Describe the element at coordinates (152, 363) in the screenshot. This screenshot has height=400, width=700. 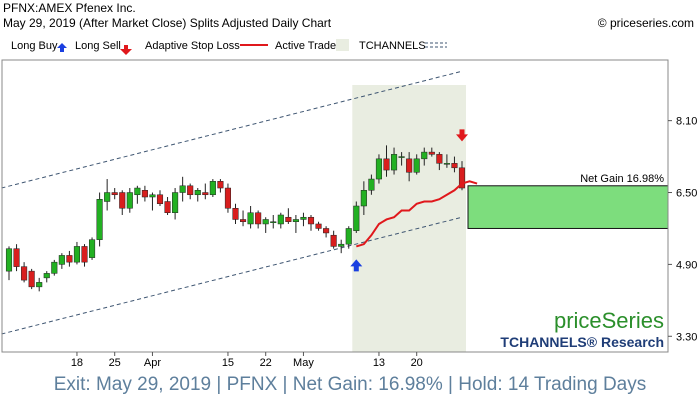
I see `x-tick-label: Apr` at that location.